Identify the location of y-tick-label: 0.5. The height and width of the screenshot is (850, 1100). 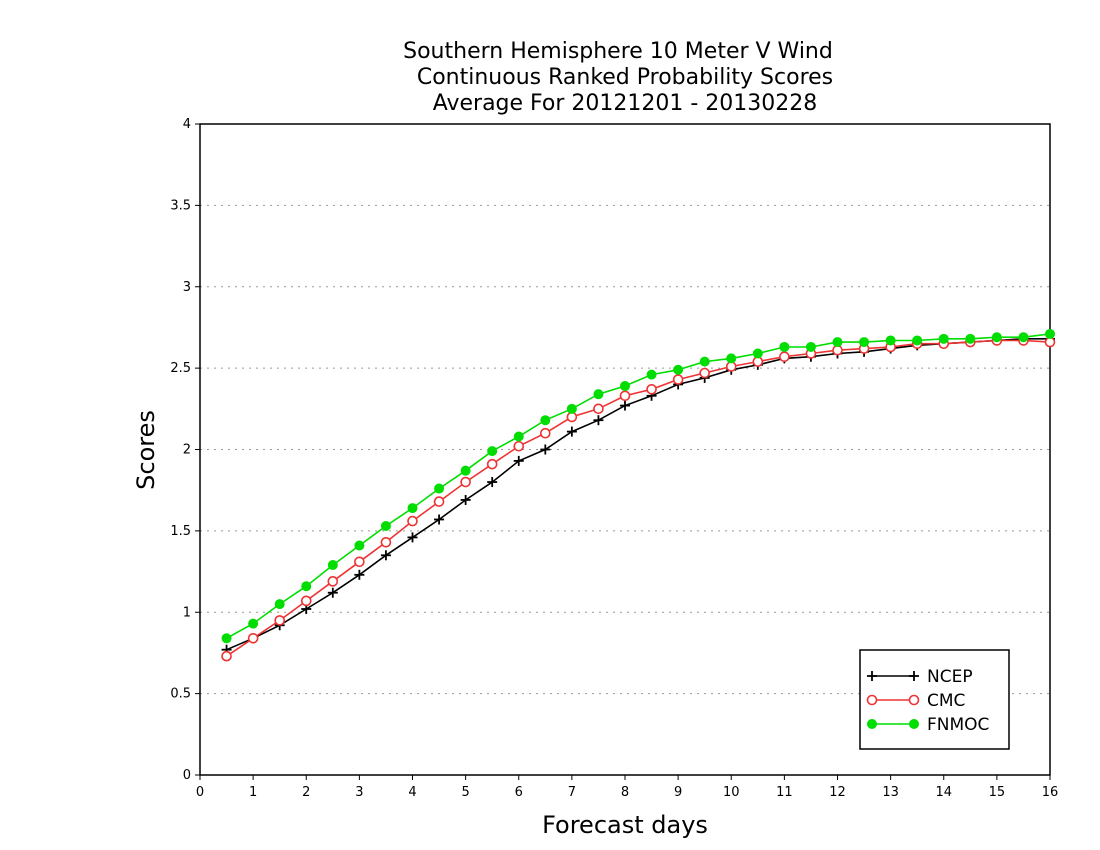
(180, 694).